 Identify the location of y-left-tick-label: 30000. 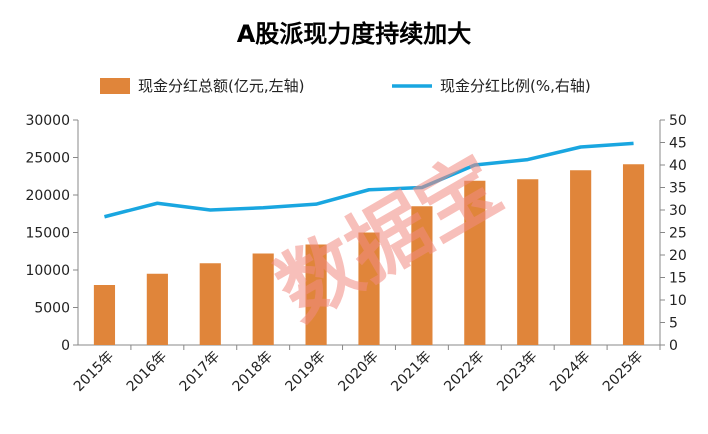
(47, 121).